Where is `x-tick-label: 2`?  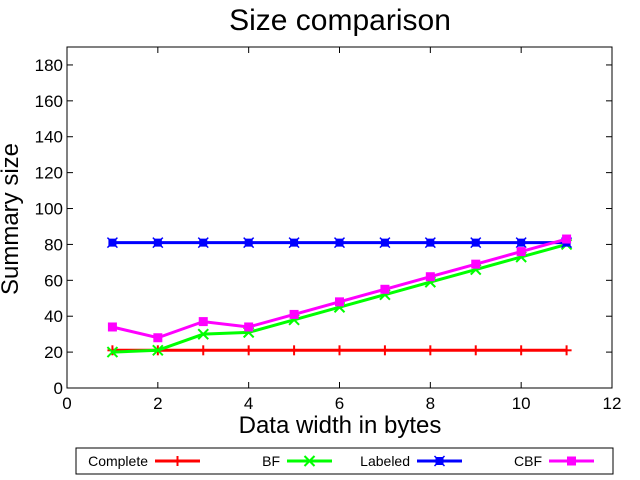 x-tick-label: 2 is located at coordinates (157, 403).